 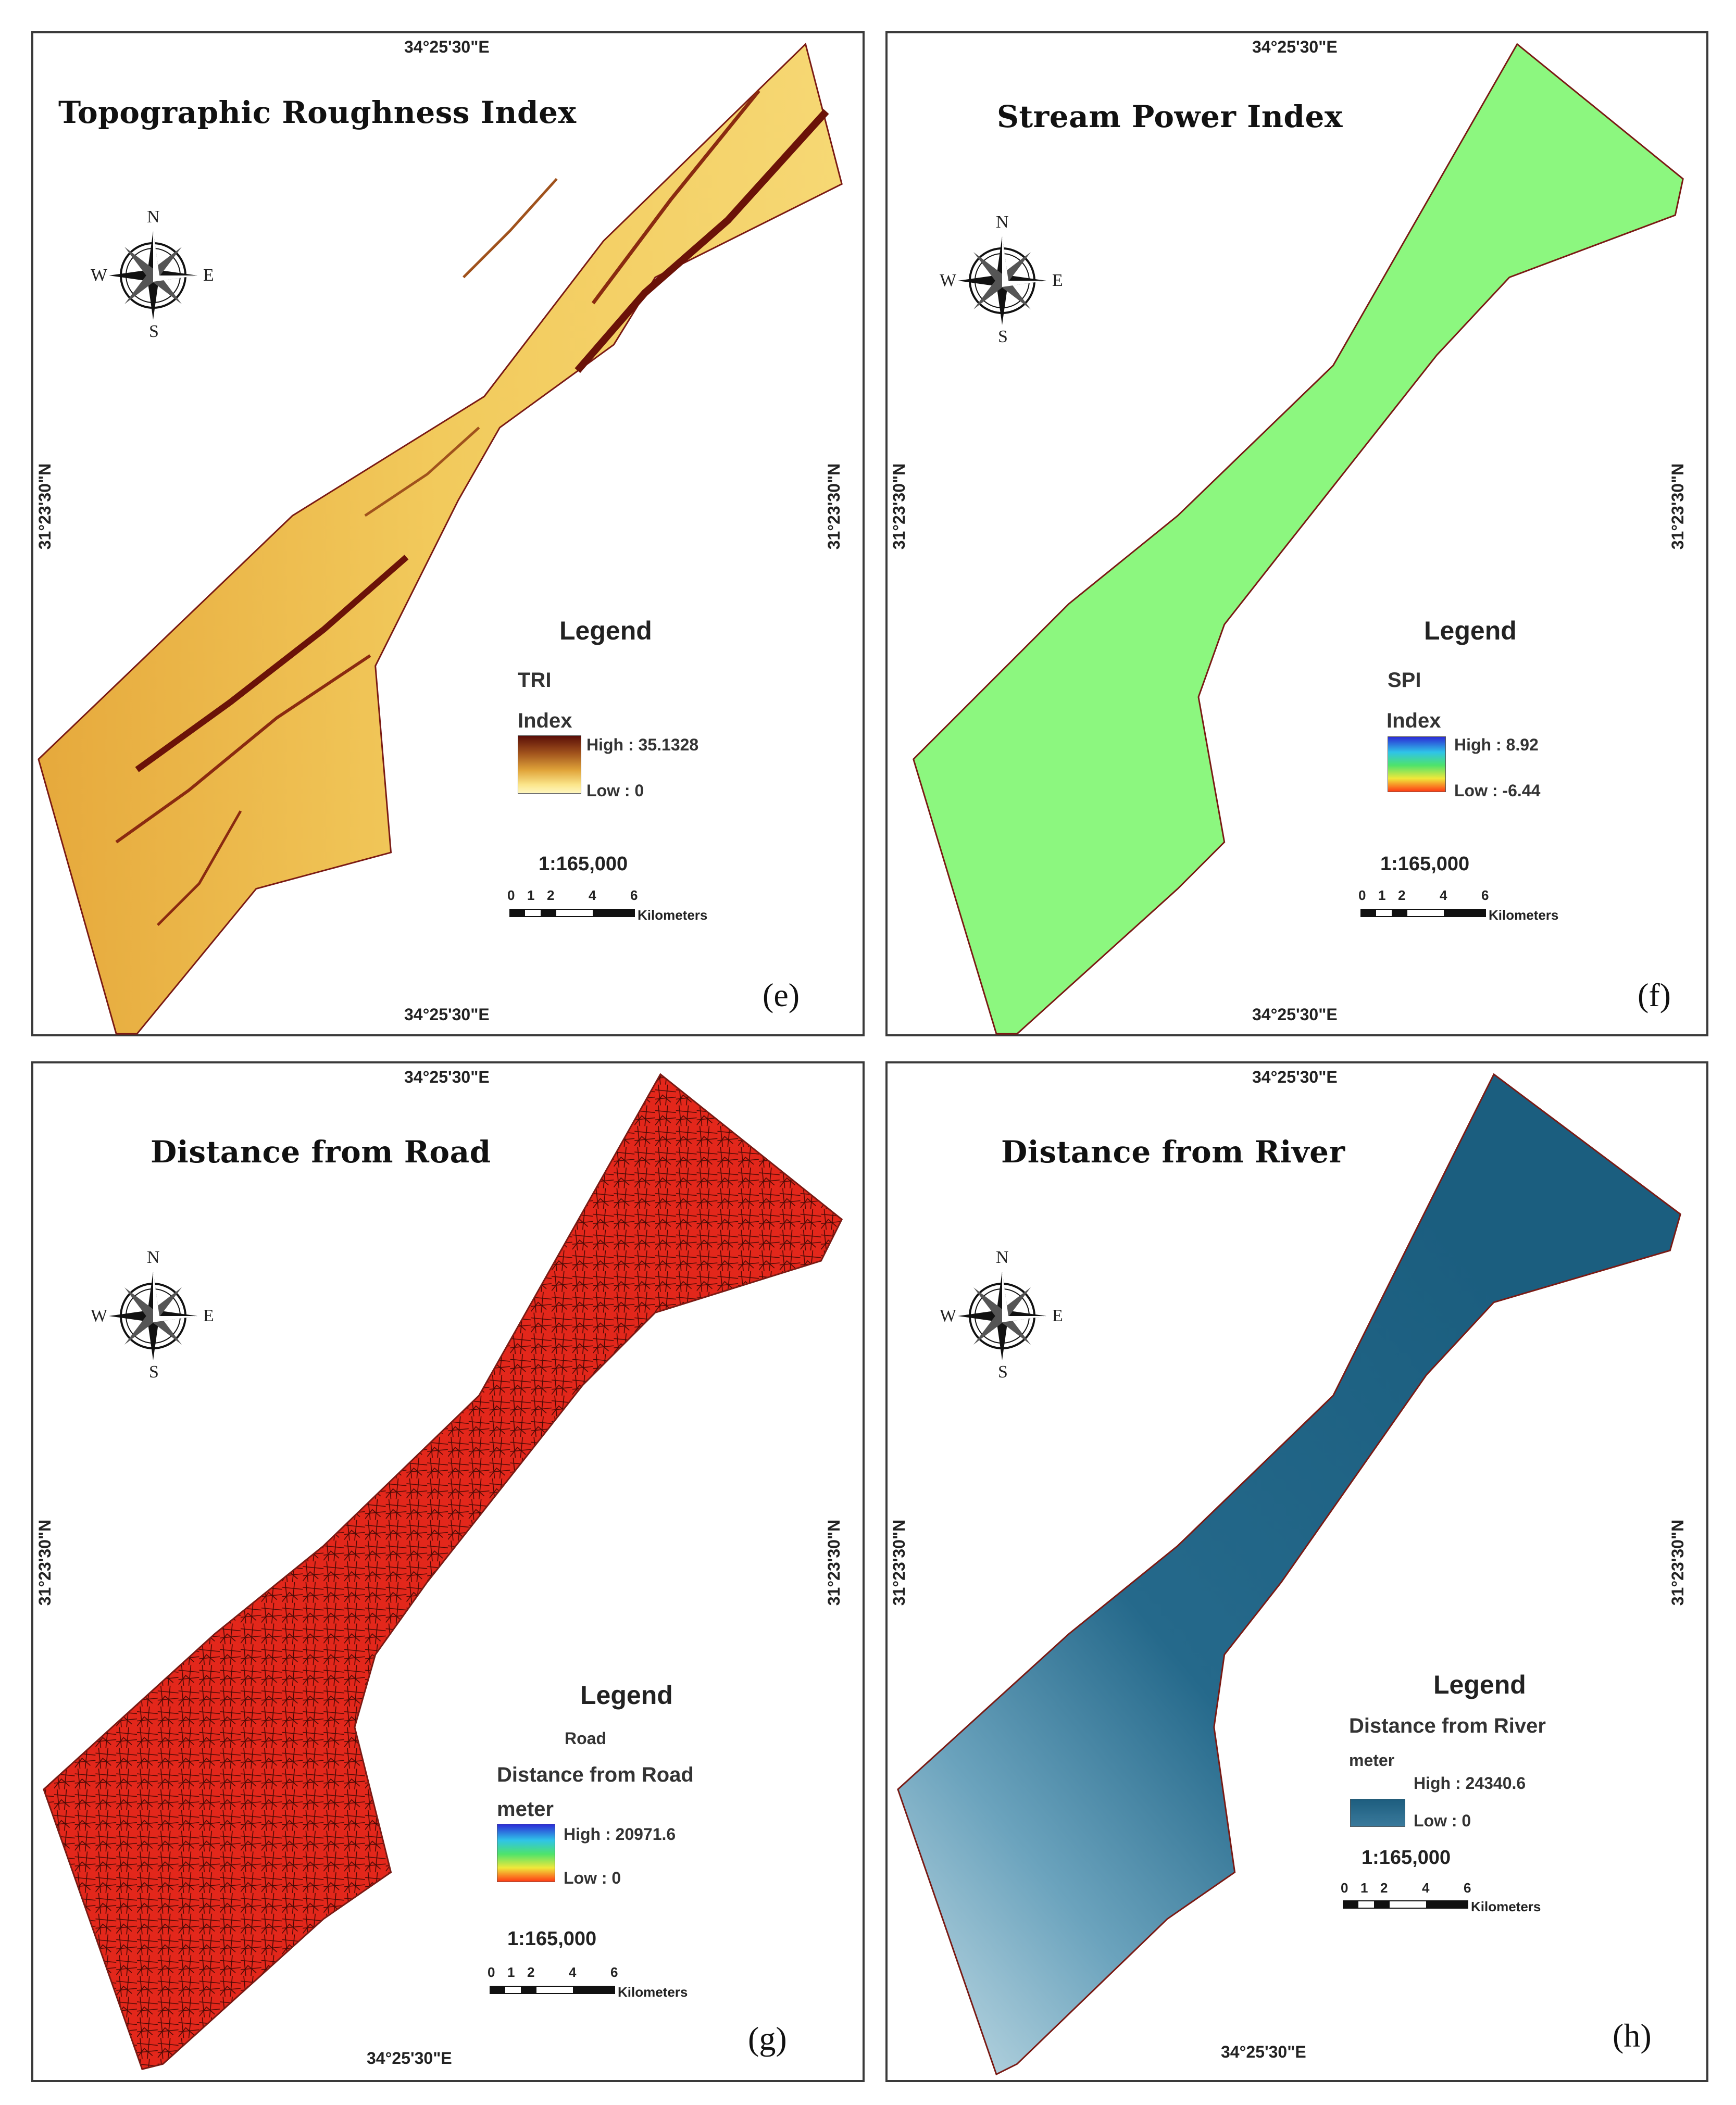 What do you see at coordinates (318, 112) in the screenshot?
I see `map-title: Topographic Roughness Index` at bounding box center [318, 112].